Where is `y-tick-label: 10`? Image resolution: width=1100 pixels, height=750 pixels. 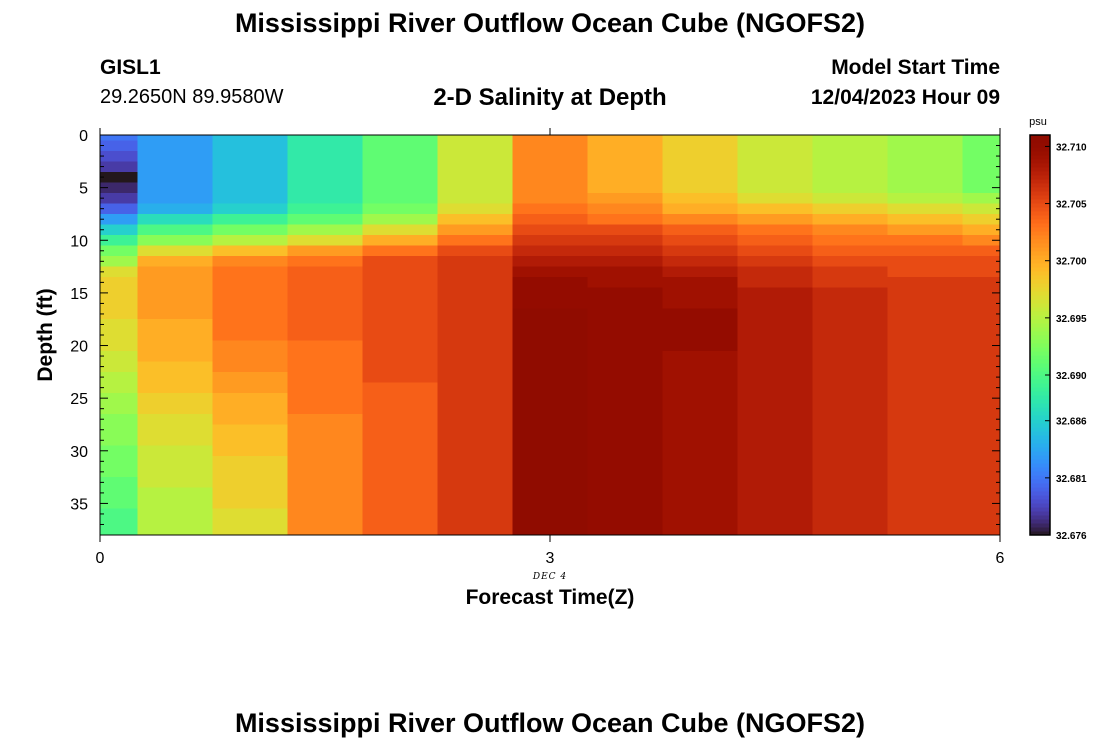
y-tick-label: 10 is located at coordinates (79, 241).